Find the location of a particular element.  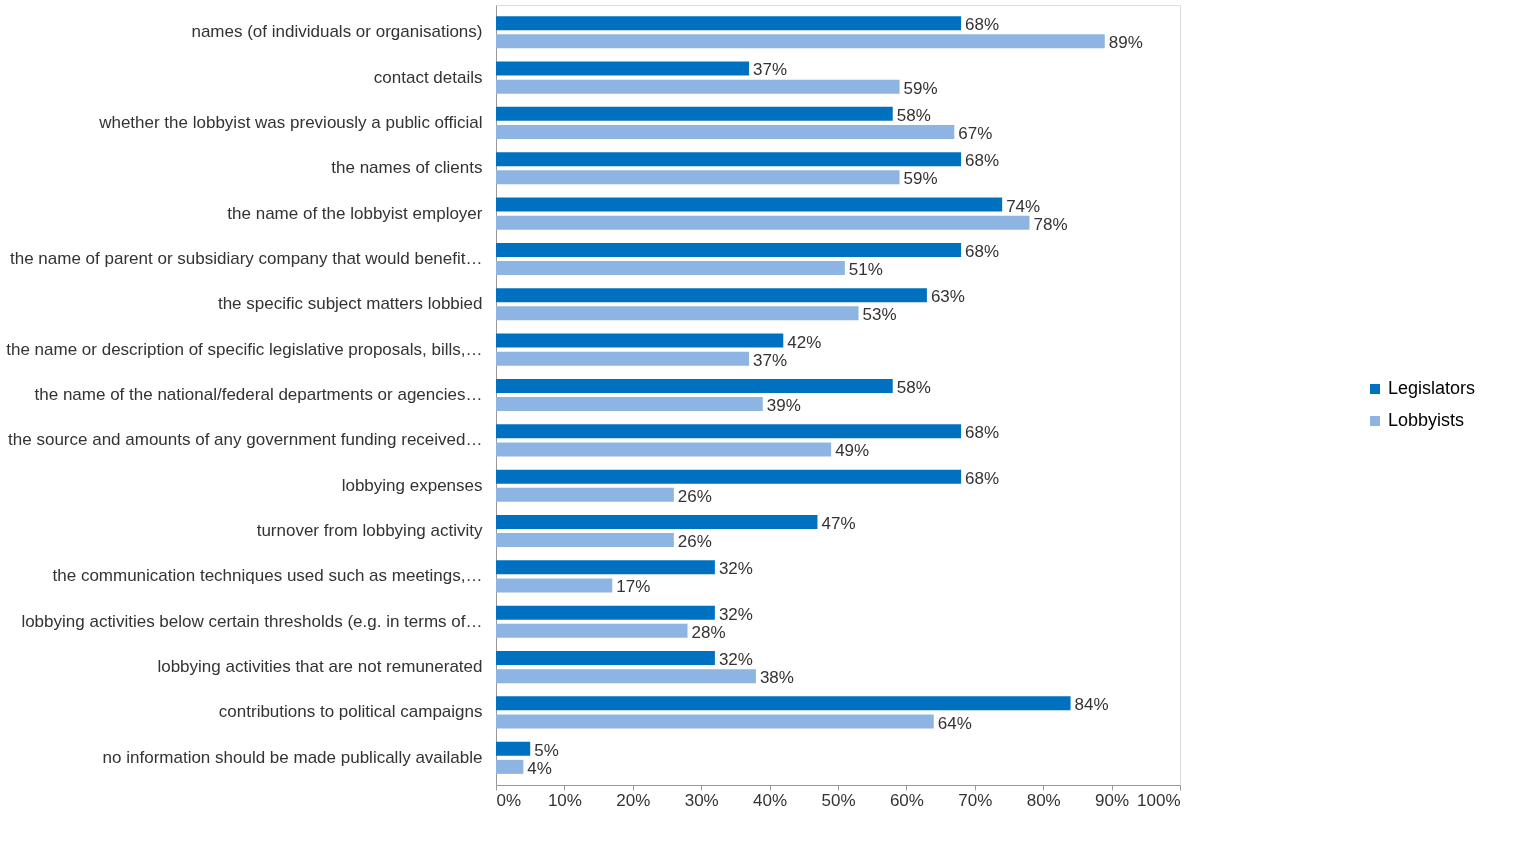

x-tick-label: 70% is located at coordinates (975, 800).